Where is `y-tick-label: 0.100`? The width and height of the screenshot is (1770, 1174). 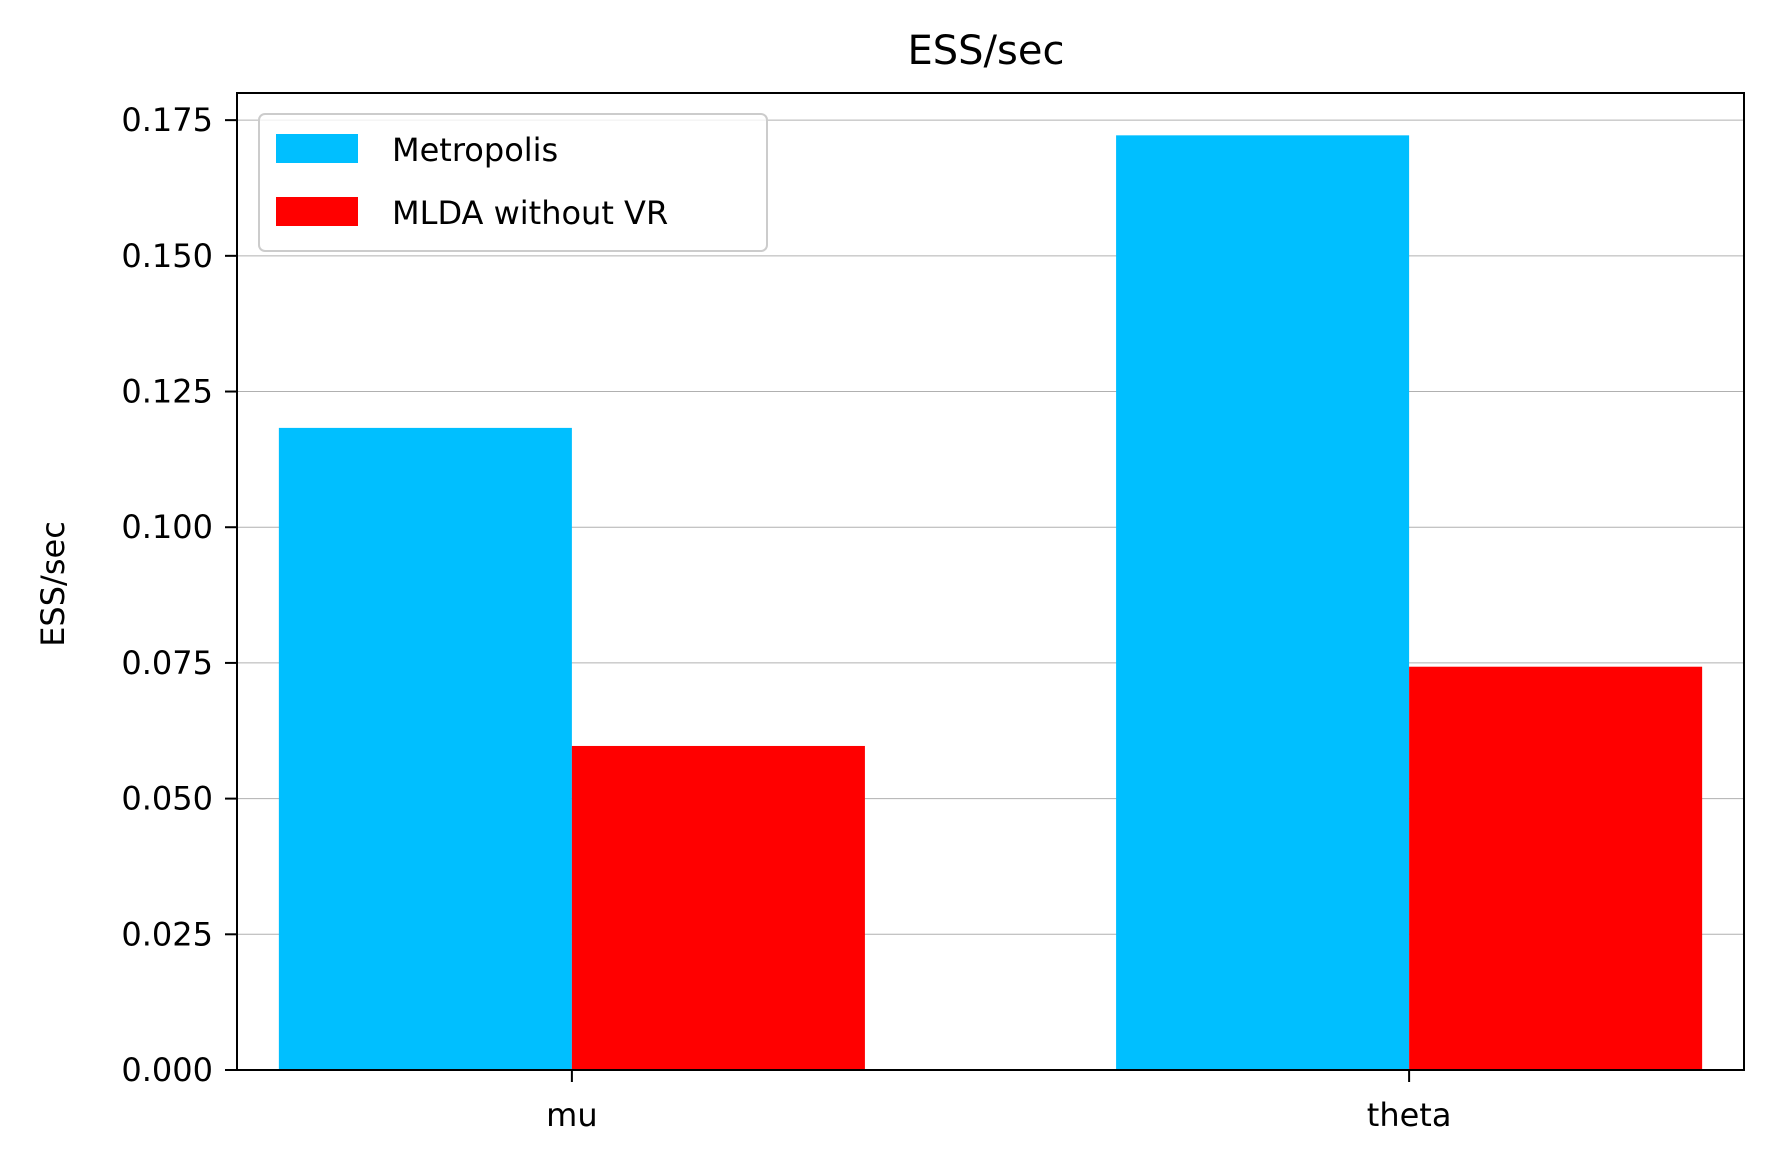 y-tick-label: 0.100 is located at coordinates (167, 527).